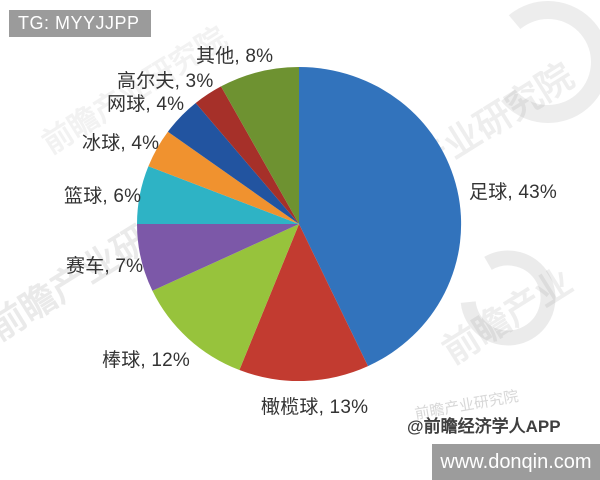 This screenshot has width=600, height=480. I want to click on pie-slice-golf, so click(247, 155).